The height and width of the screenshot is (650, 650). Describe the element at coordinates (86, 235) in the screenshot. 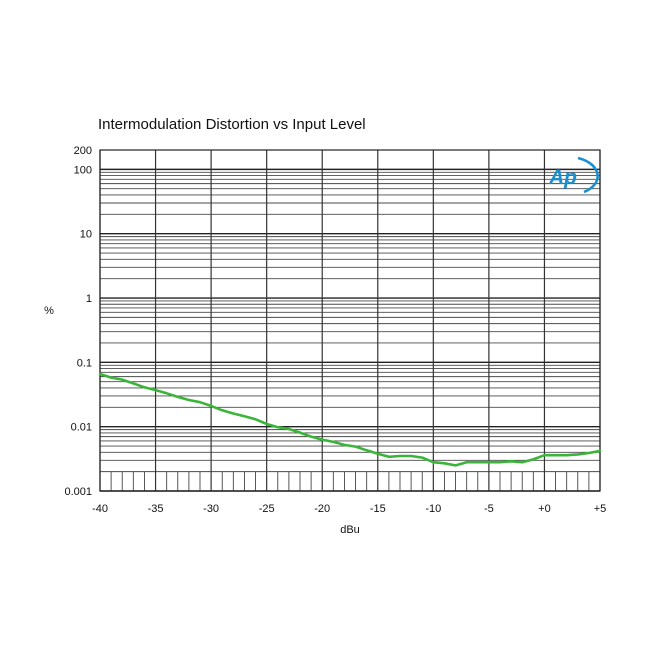

I see `y-tick-label: 10` at that location.